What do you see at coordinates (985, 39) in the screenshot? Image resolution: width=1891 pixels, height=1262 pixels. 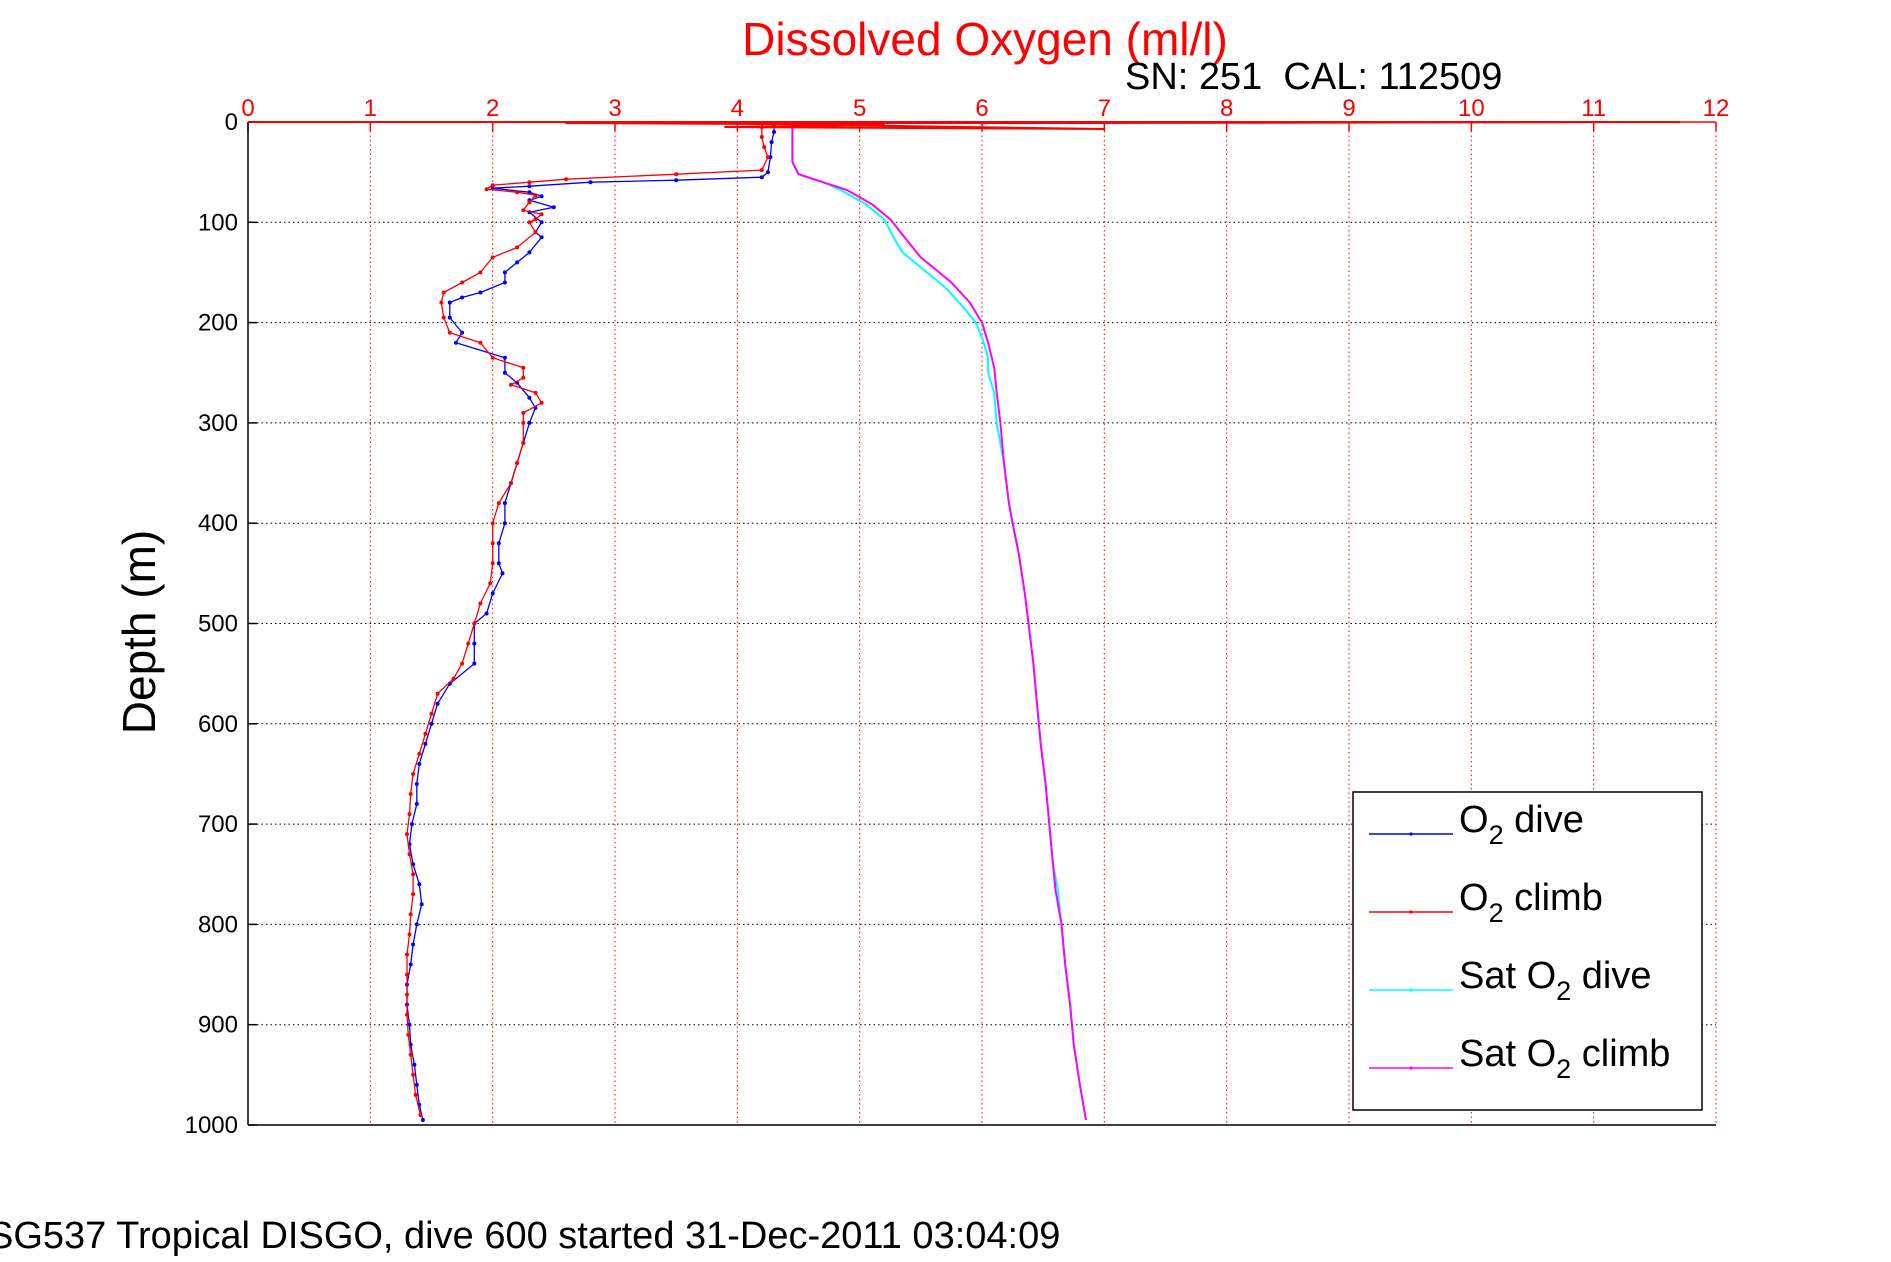 I see `chart-title: Dissolved Oxygen (ml/l)` at bounding box center [985, 39].